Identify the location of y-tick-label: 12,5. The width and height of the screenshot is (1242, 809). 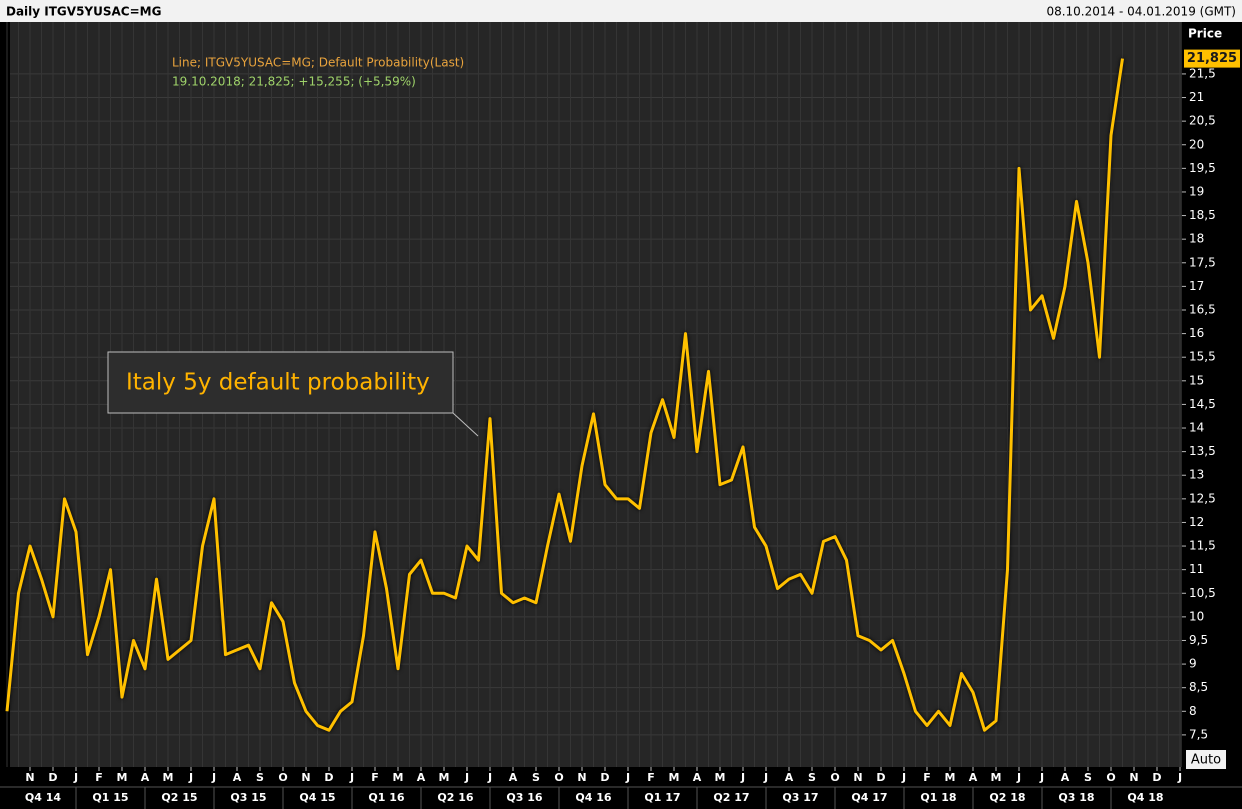
(1202, 498).